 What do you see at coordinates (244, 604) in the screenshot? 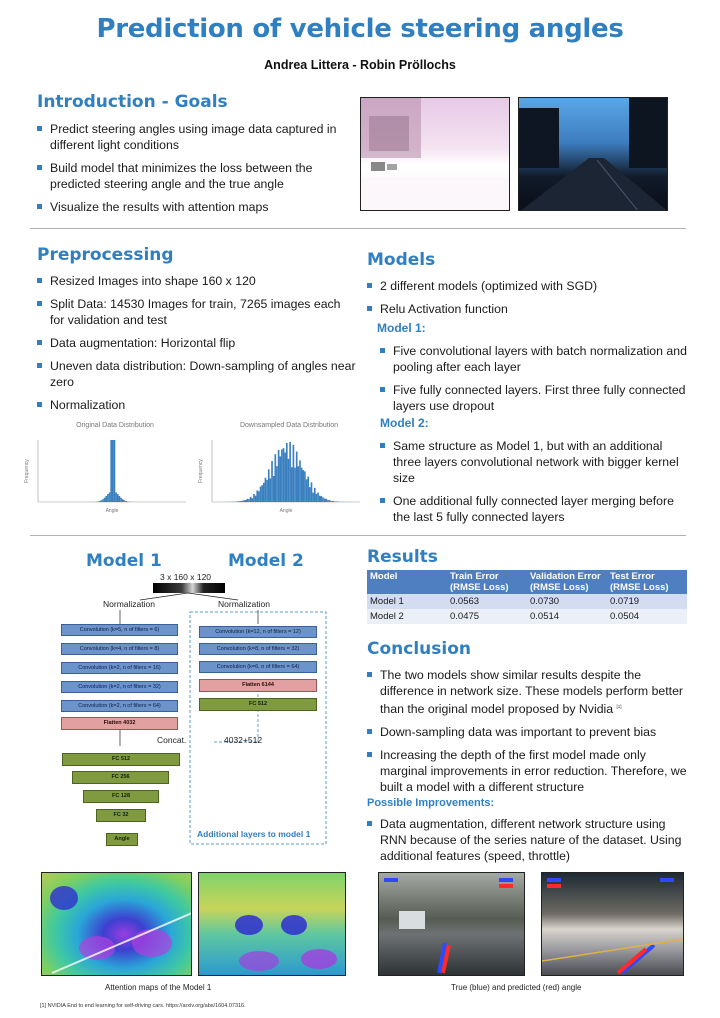
I see `norm-right-label: Normalization` at bounding box center [244, 604].